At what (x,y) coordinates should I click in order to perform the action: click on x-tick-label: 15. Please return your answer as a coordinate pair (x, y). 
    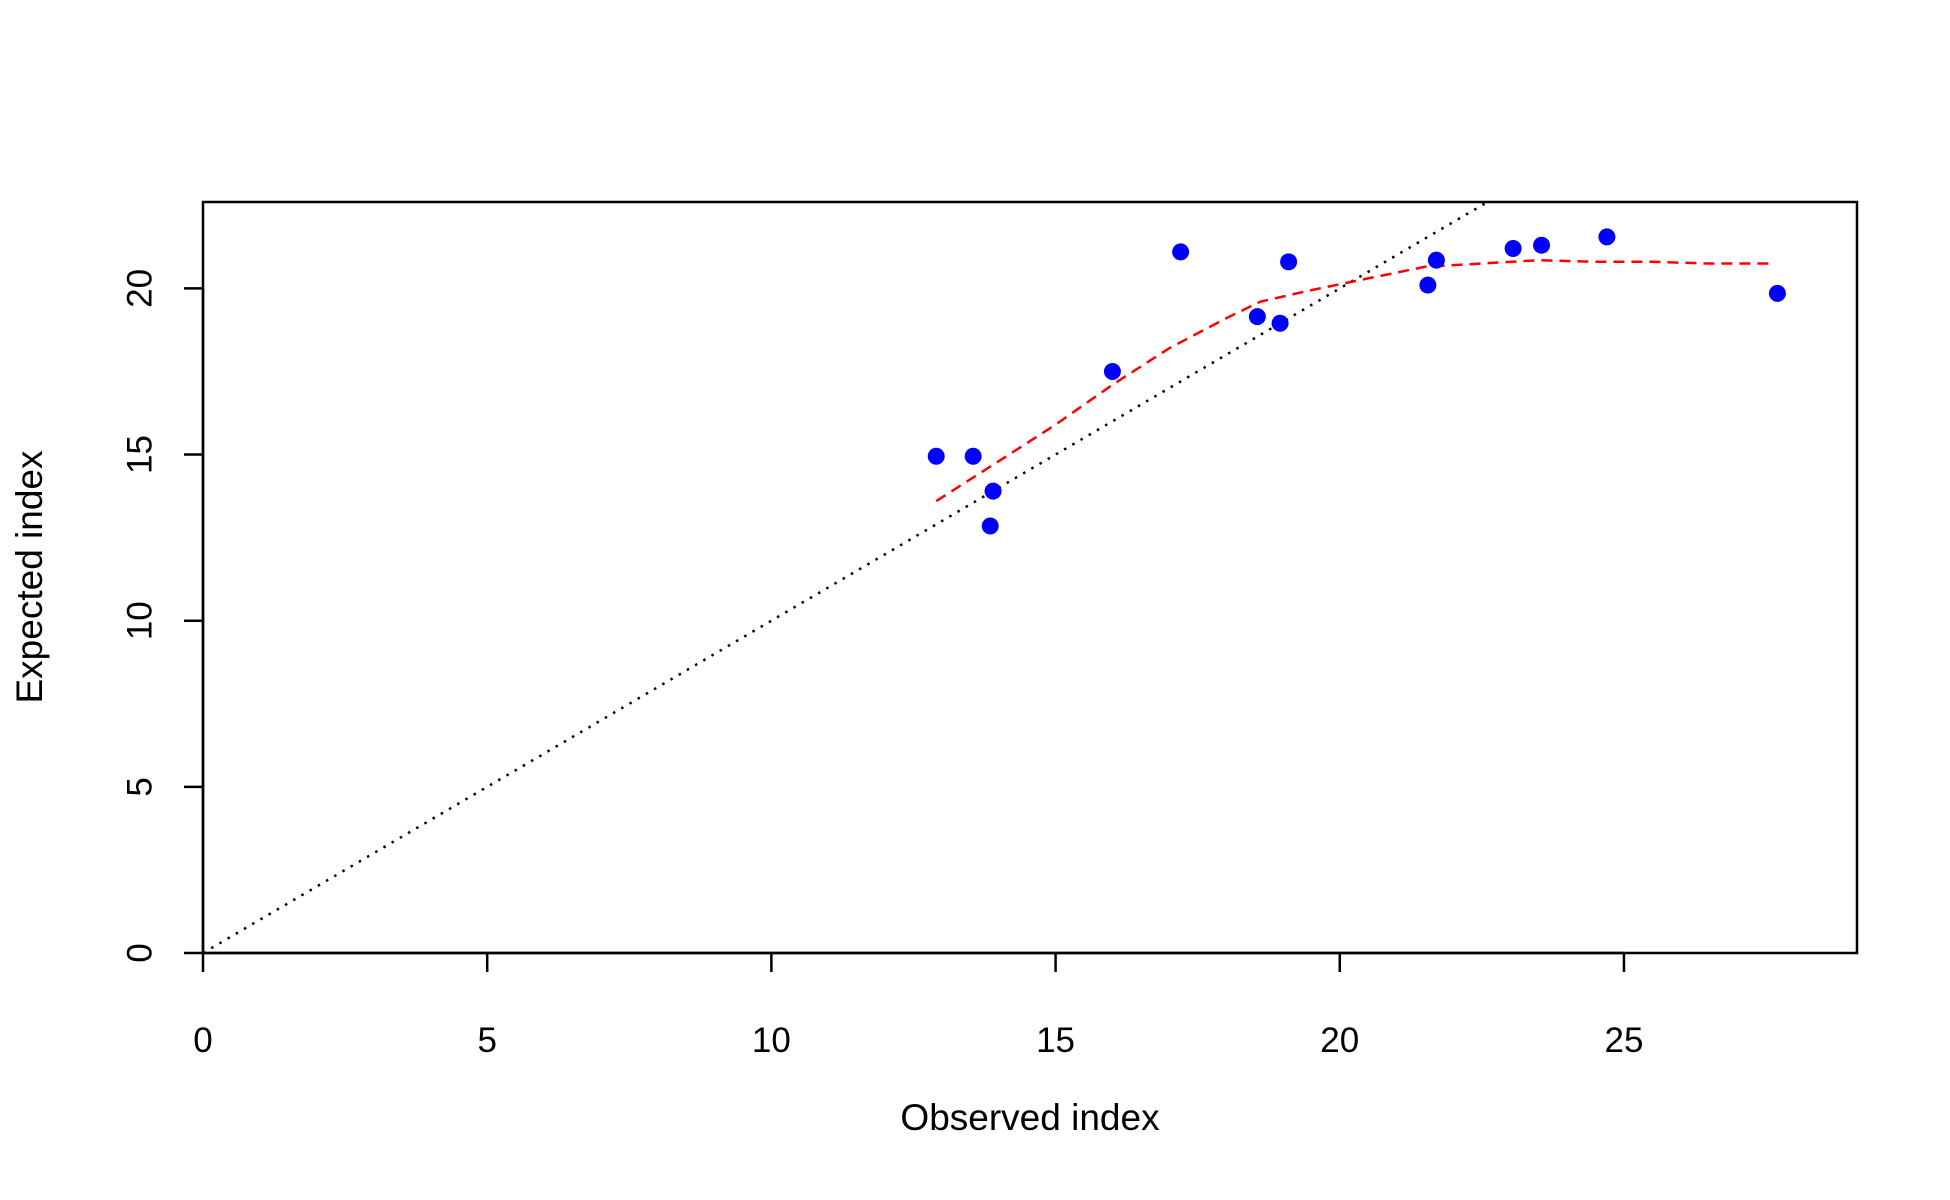
    Looking at the image, I should click on (1055, 1040).